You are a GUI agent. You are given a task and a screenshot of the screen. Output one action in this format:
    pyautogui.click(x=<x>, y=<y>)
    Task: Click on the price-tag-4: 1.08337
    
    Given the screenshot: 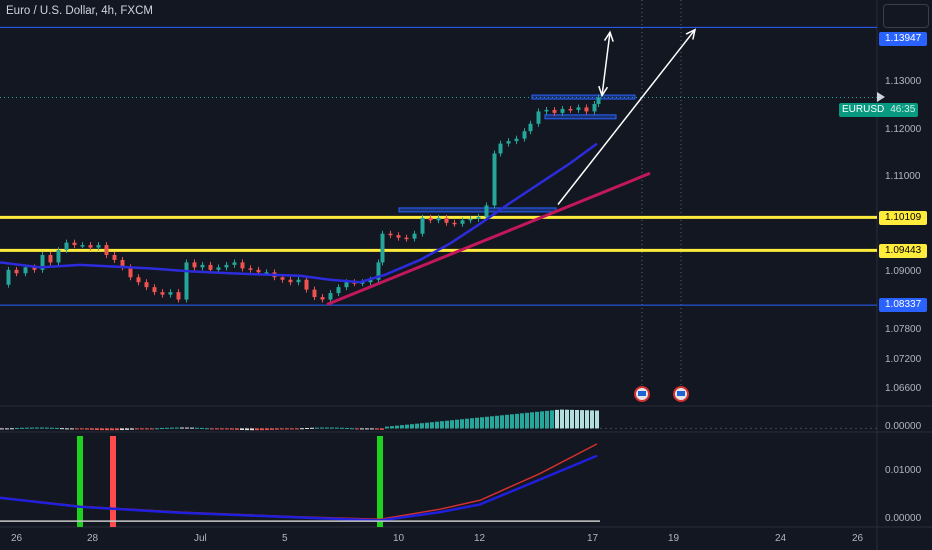 What is the action you would take?
    pyautogui.click(x=903, y=305)
    